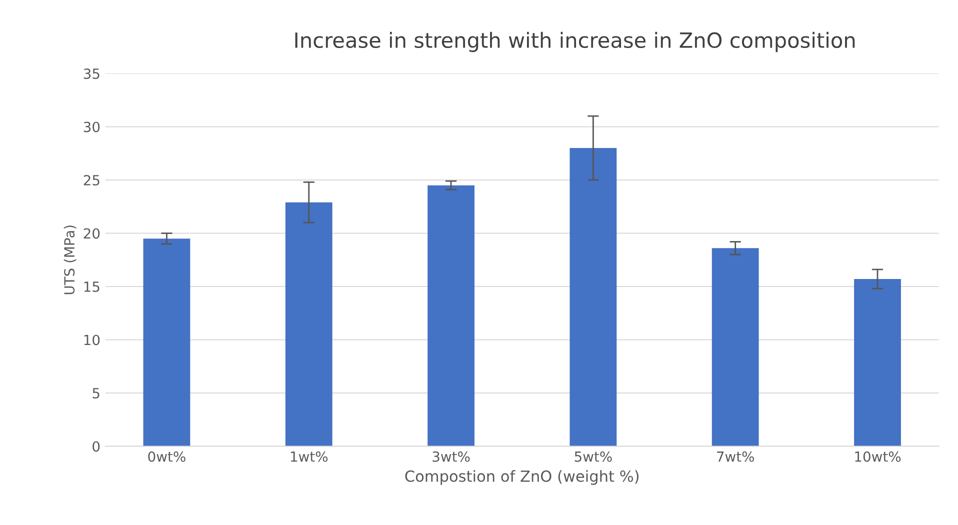 The width and height of the screenshot is (958, 525). I want to click on x-tick-label: 7wt%, so click(735, 456).